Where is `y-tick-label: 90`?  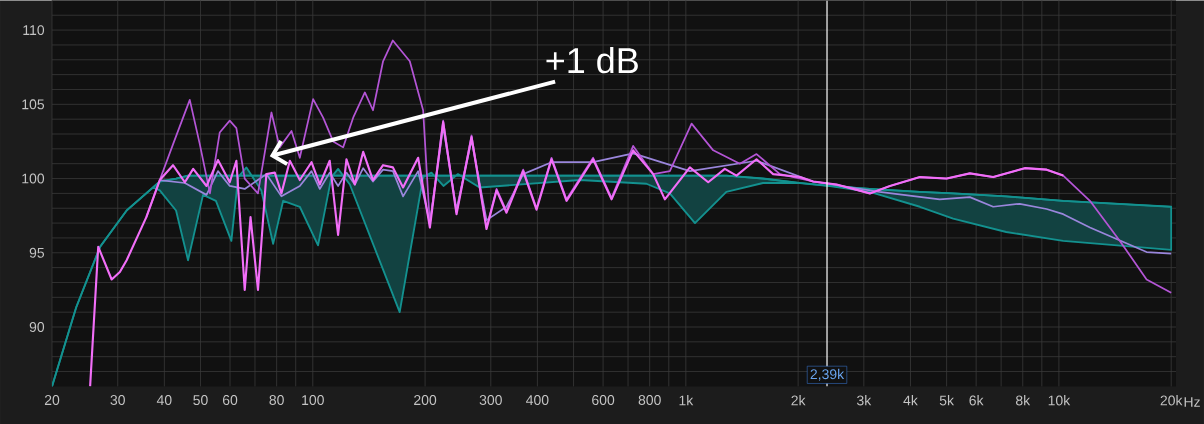
y-tick-label: 90 is located at coordinates (37, 326).